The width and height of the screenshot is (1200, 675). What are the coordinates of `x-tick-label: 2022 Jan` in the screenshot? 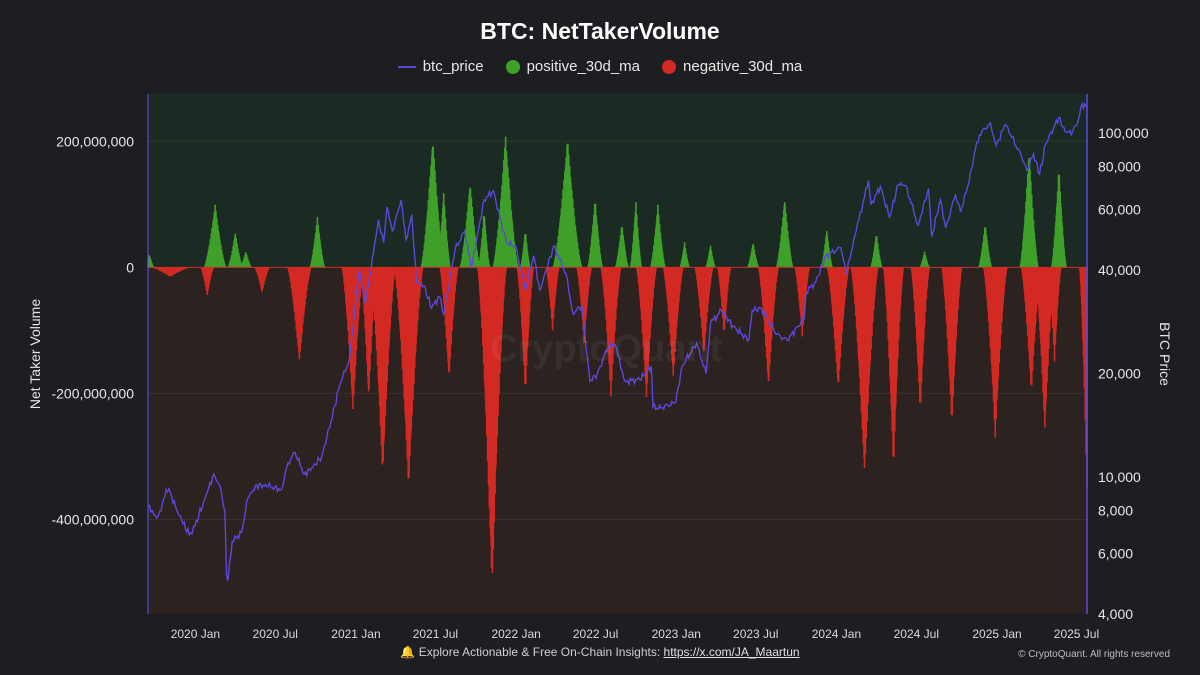 It's located at (515, 634).